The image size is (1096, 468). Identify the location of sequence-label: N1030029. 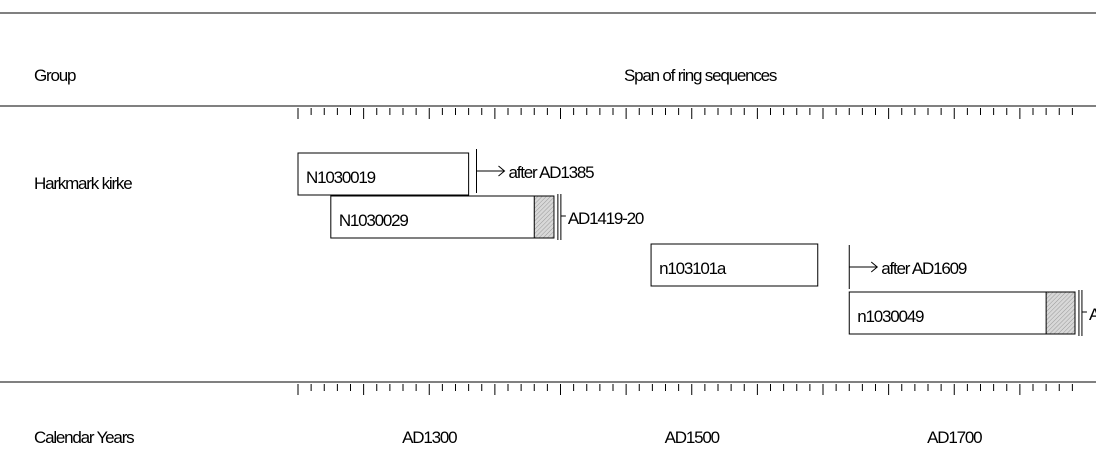
(374, 220).